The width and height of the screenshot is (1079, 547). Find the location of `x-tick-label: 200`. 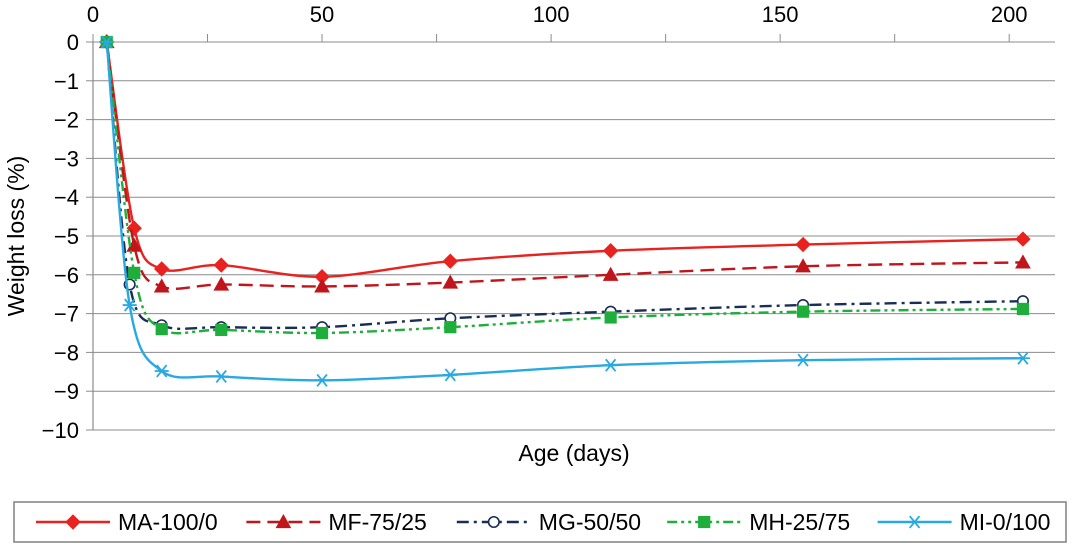

x-tick-label: 200 is located at coordinates (1009, 14).